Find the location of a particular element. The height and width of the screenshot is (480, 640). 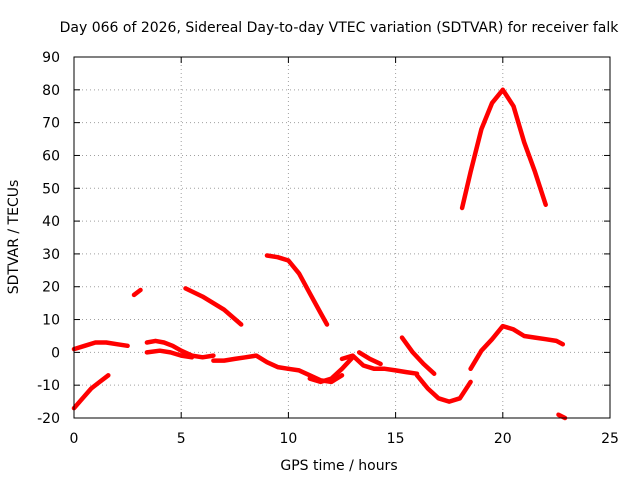

y-tick-label: 10 is located at coordinates (51, 321).